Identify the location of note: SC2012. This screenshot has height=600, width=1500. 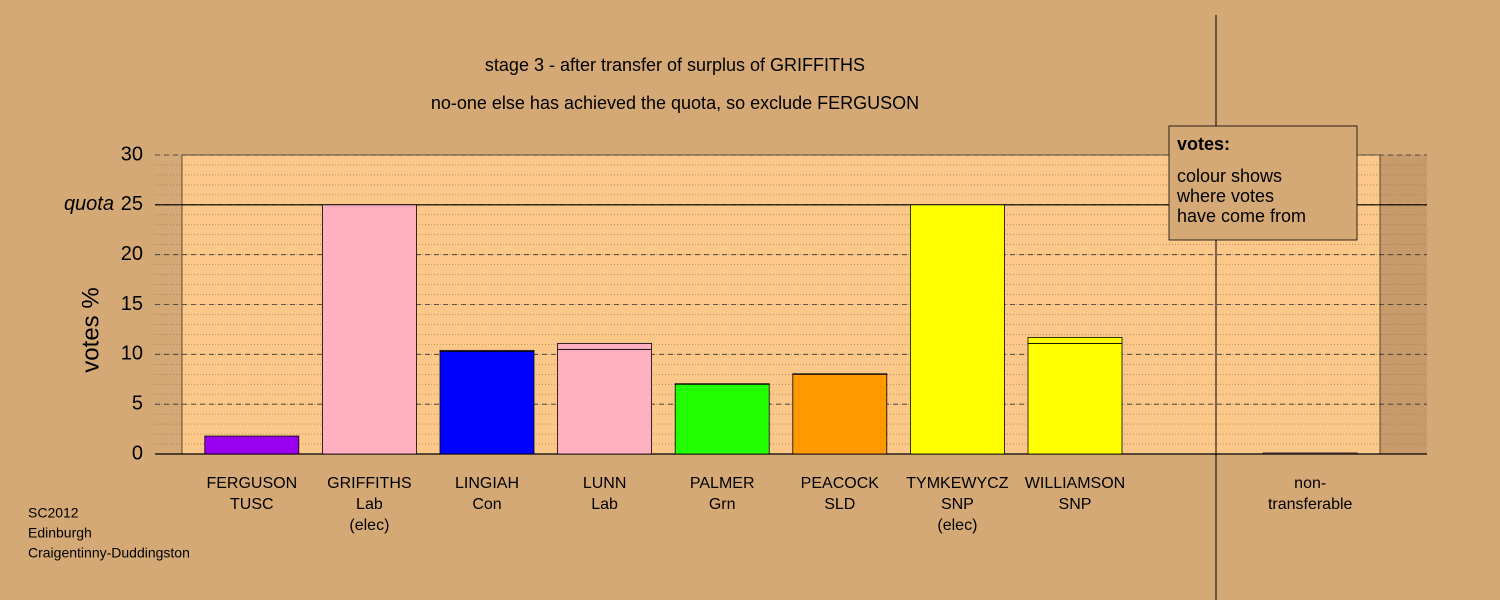
(53, 513).